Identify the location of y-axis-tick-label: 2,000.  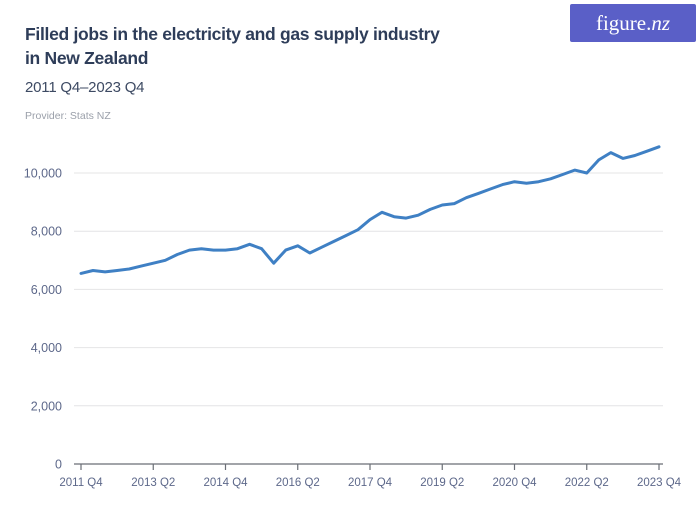
(46, 406).